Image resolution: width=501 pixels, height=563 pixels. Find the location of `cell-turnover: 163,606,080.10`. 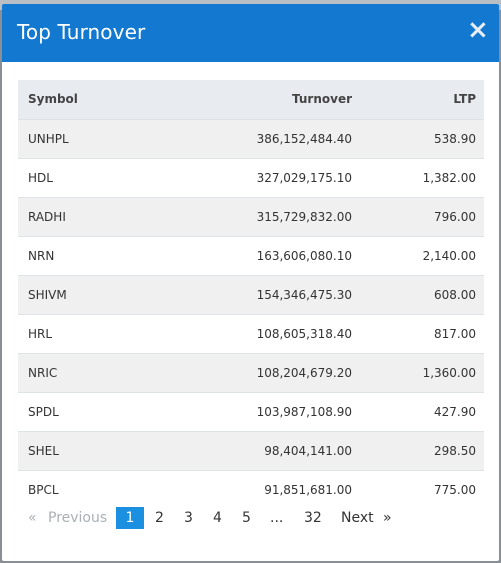

cell-turnover: 163,606,080.10 is located at coordinates (304, 255).